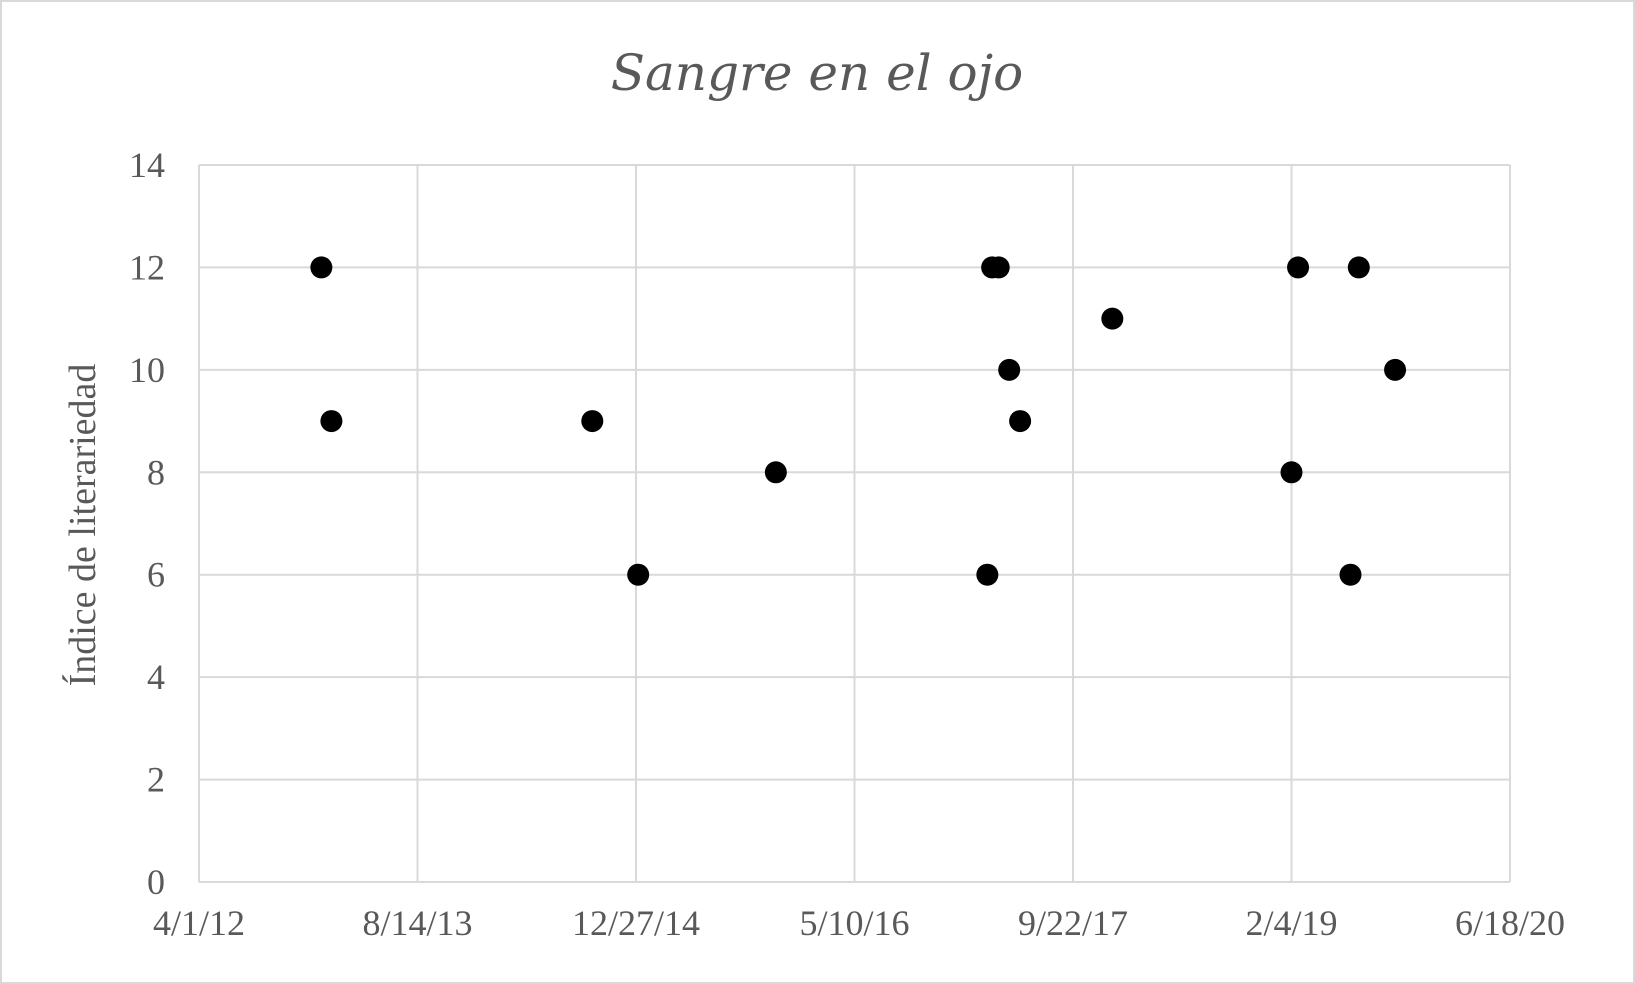 This screenshot has width=1635, height=984. What do you see at coordinates (83, 525) in the screenshot?
I see `y-axis-label: Índice de literariedad` at bounding box center [83, 525].